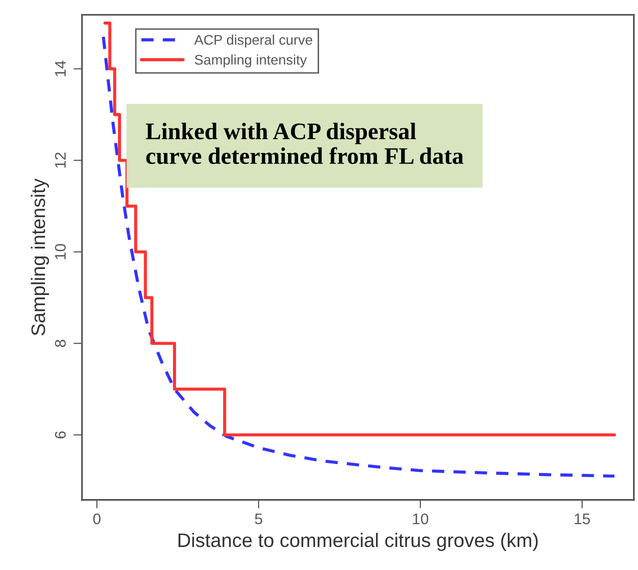  What do you see at coordinates (420, 518) in the screenshot?
I see `x-tick-label: 10` at bounding box center [420, 518].